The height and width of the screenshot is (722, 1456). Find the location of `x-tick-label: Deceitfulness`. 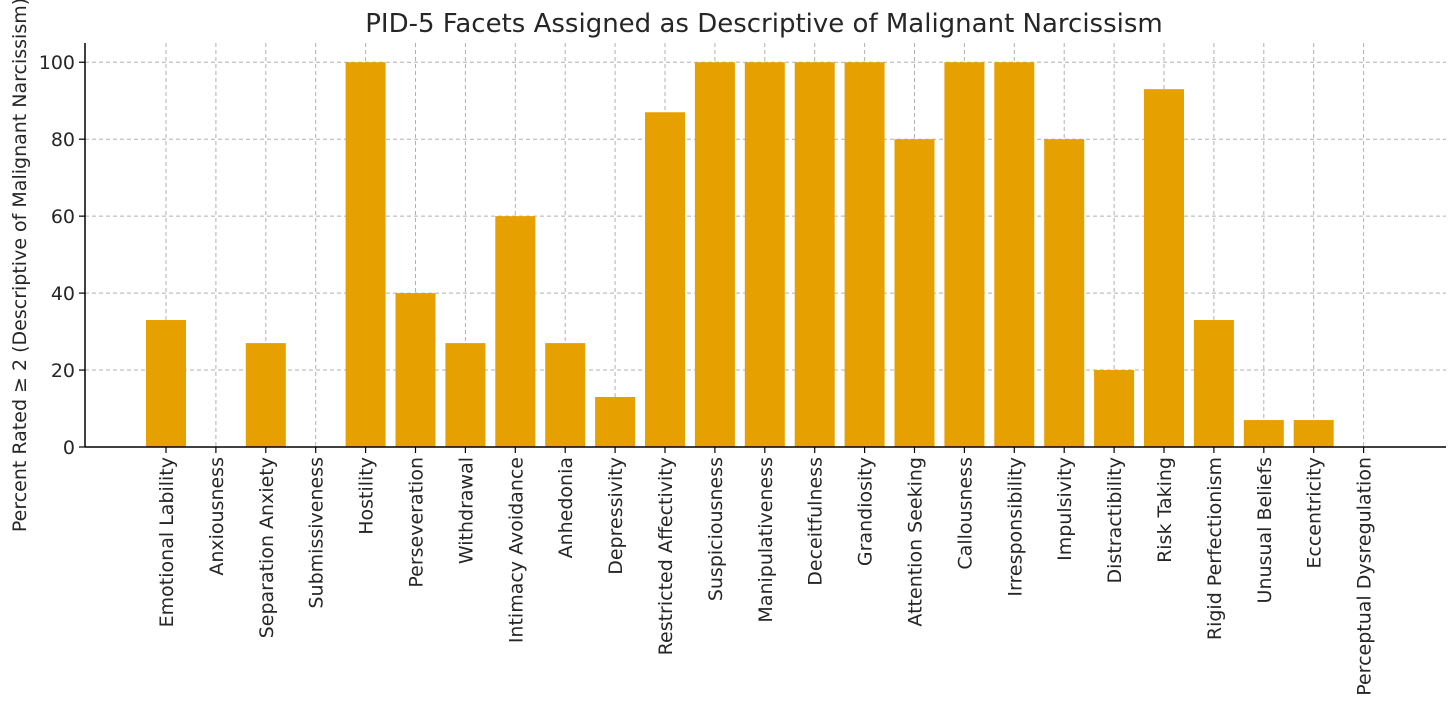

x-tick-label: Deceitfulness is located at coordinates (816, 521).